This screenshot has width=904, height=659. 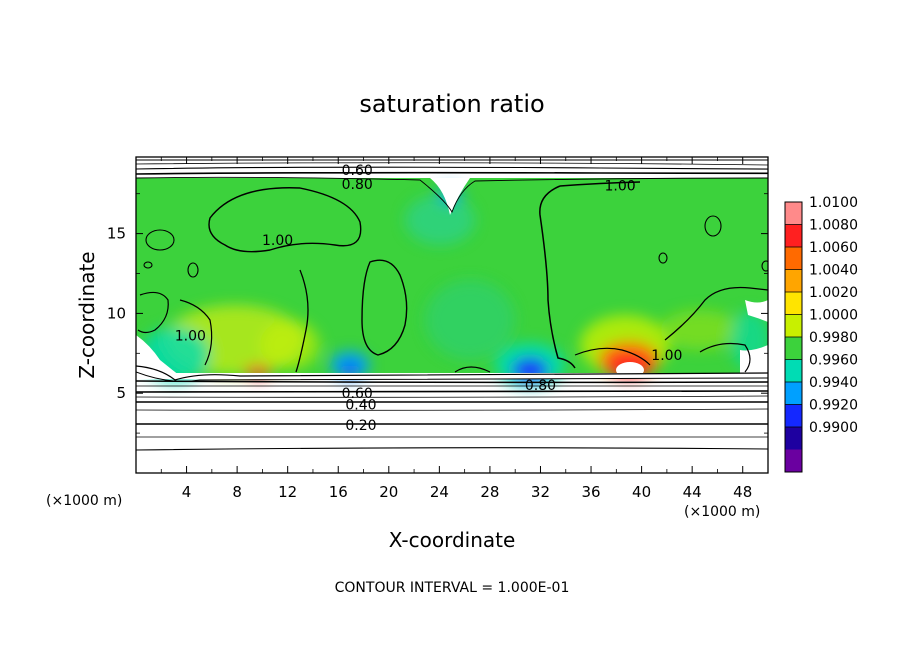 I want to click on x-axis-label: X-coordinate, so click(x=452, y=540).